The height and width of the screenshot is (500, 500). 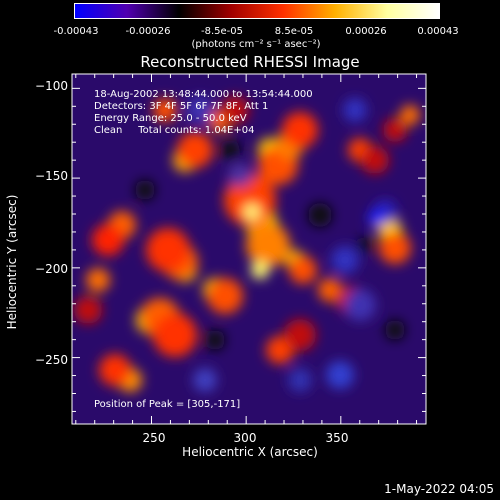 I want to click on y-tick-label: −250, so click(x=51, y=360).